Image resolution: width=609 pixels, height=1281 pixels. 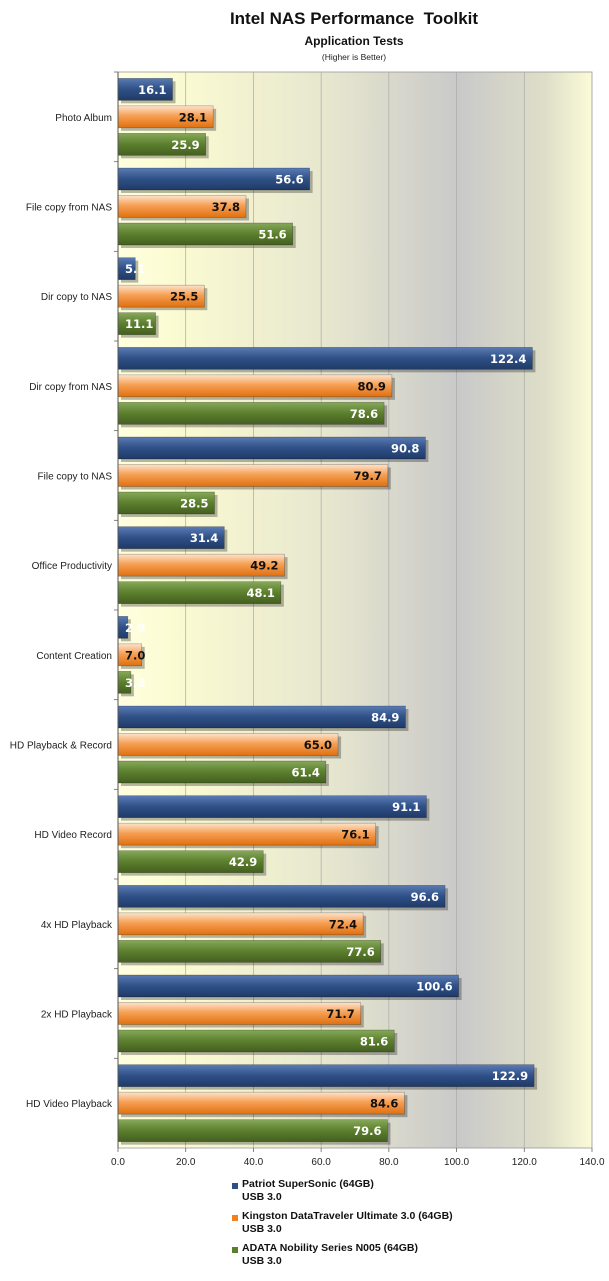 What do you see at coordinates (135, 269) in the screenshot?
I see `data-label: 5.1` at bounding box center [135, 269].